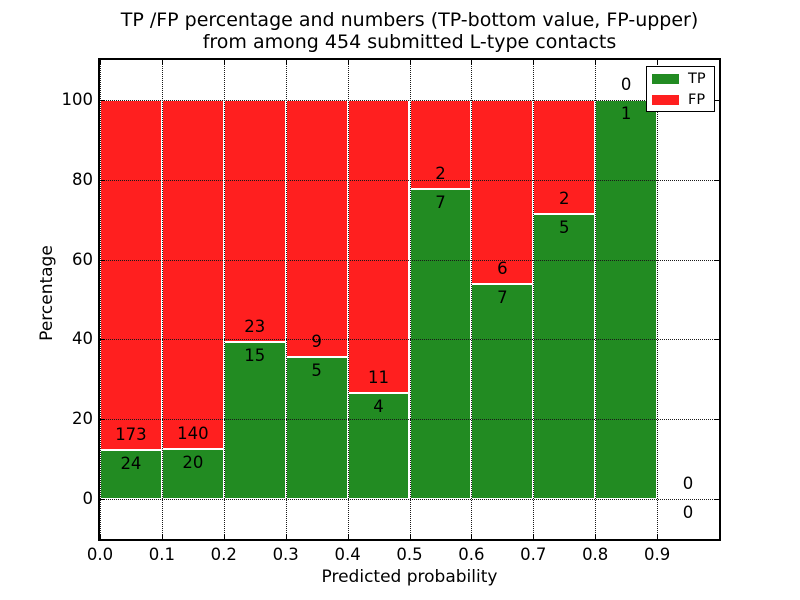 The height and width of the screenshot is (600, 800). What do you see at coordinates (502, 192) in the screenshot?
I see `bar-fp-0.6` at bounding box center [502, 192].